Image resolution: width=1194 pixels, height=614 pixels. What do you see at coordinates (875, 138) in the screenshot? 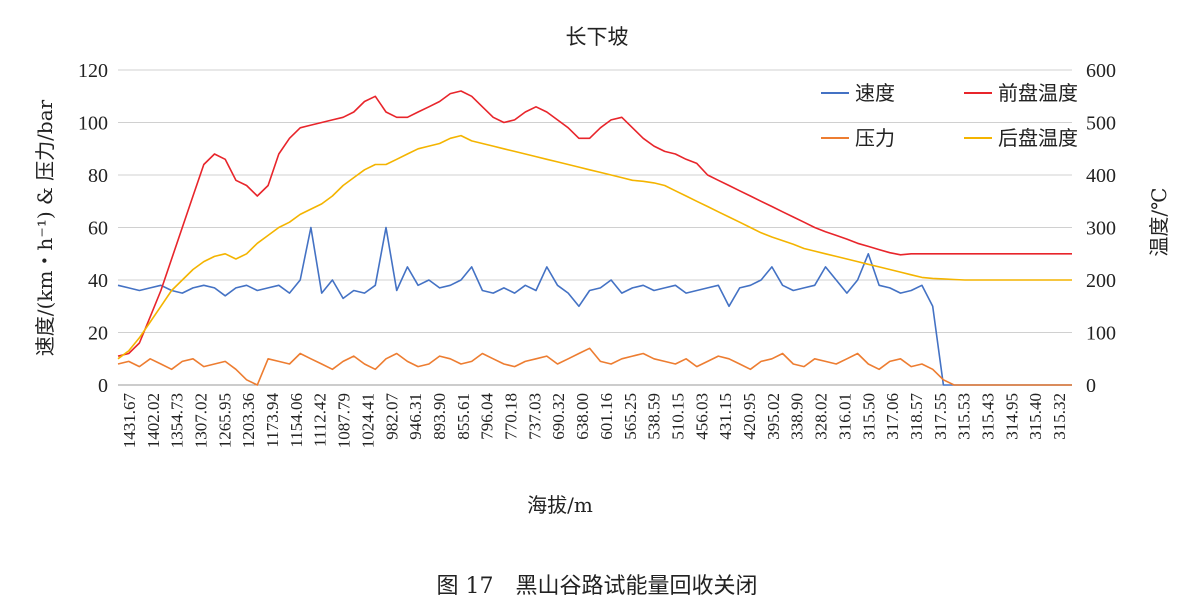
I see `legend-label: 压力` at bounding box center [875, 138].